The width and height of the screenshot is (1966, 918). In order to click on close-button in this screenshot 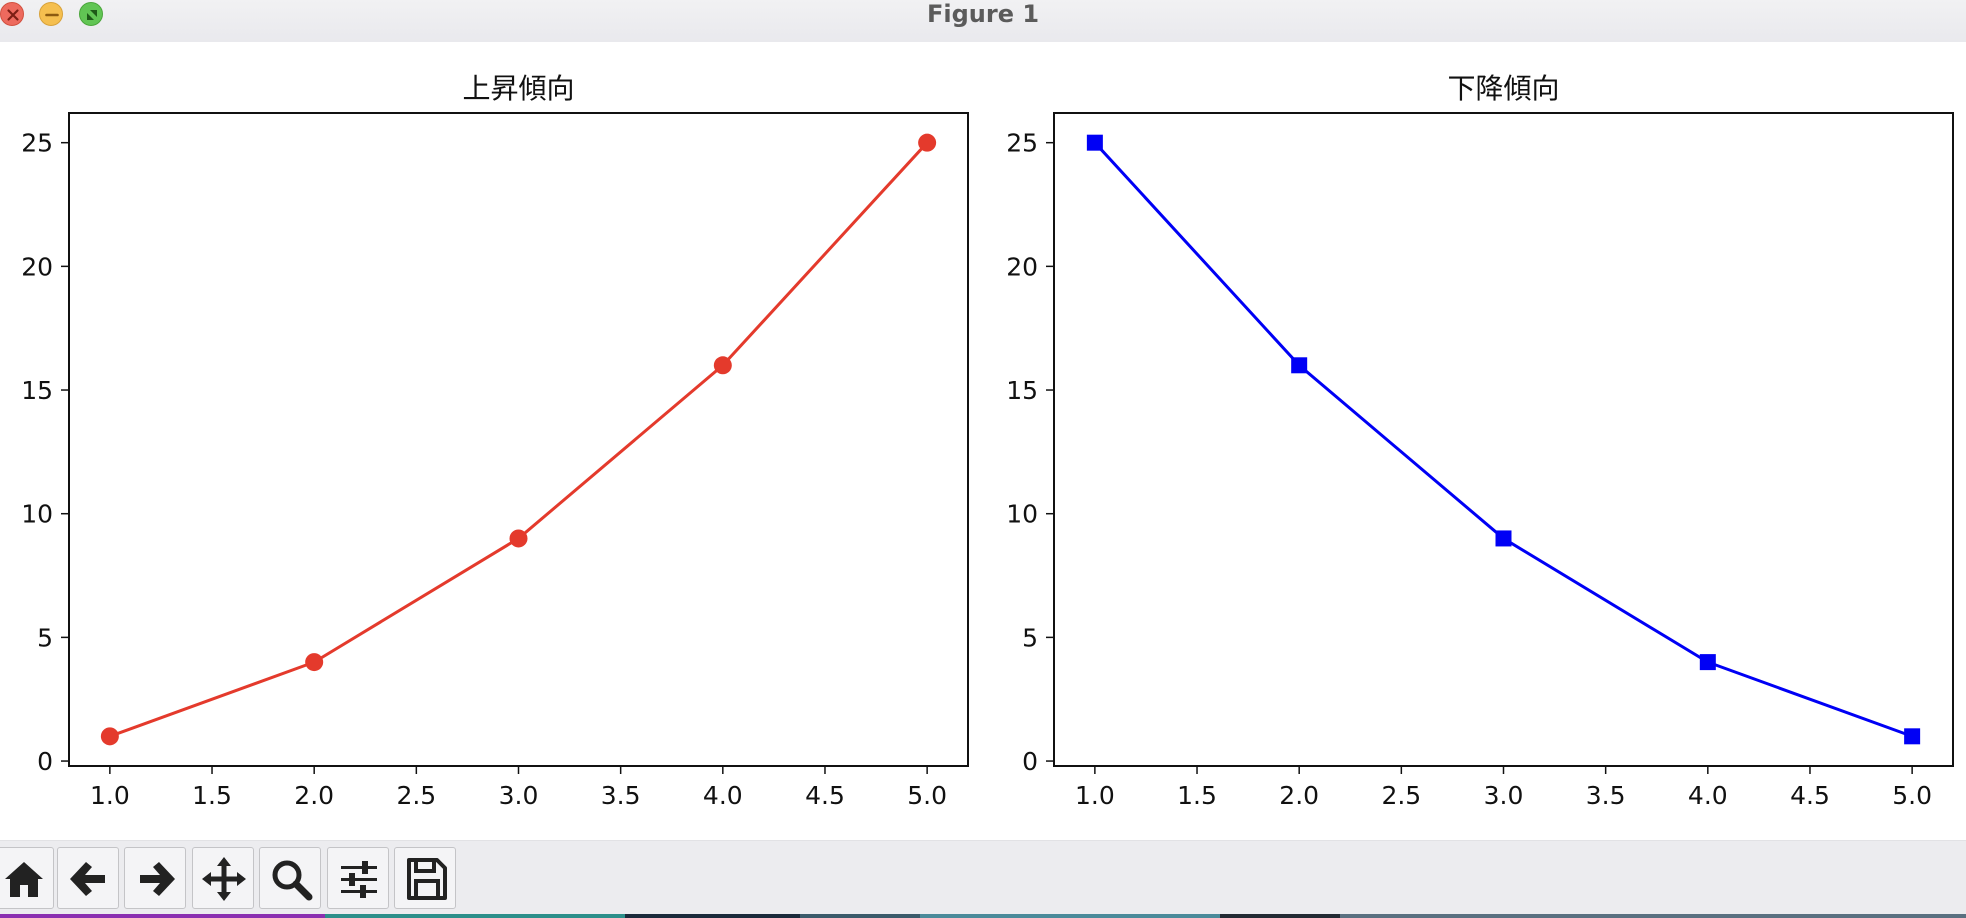, I will do `click(12, 14)`.